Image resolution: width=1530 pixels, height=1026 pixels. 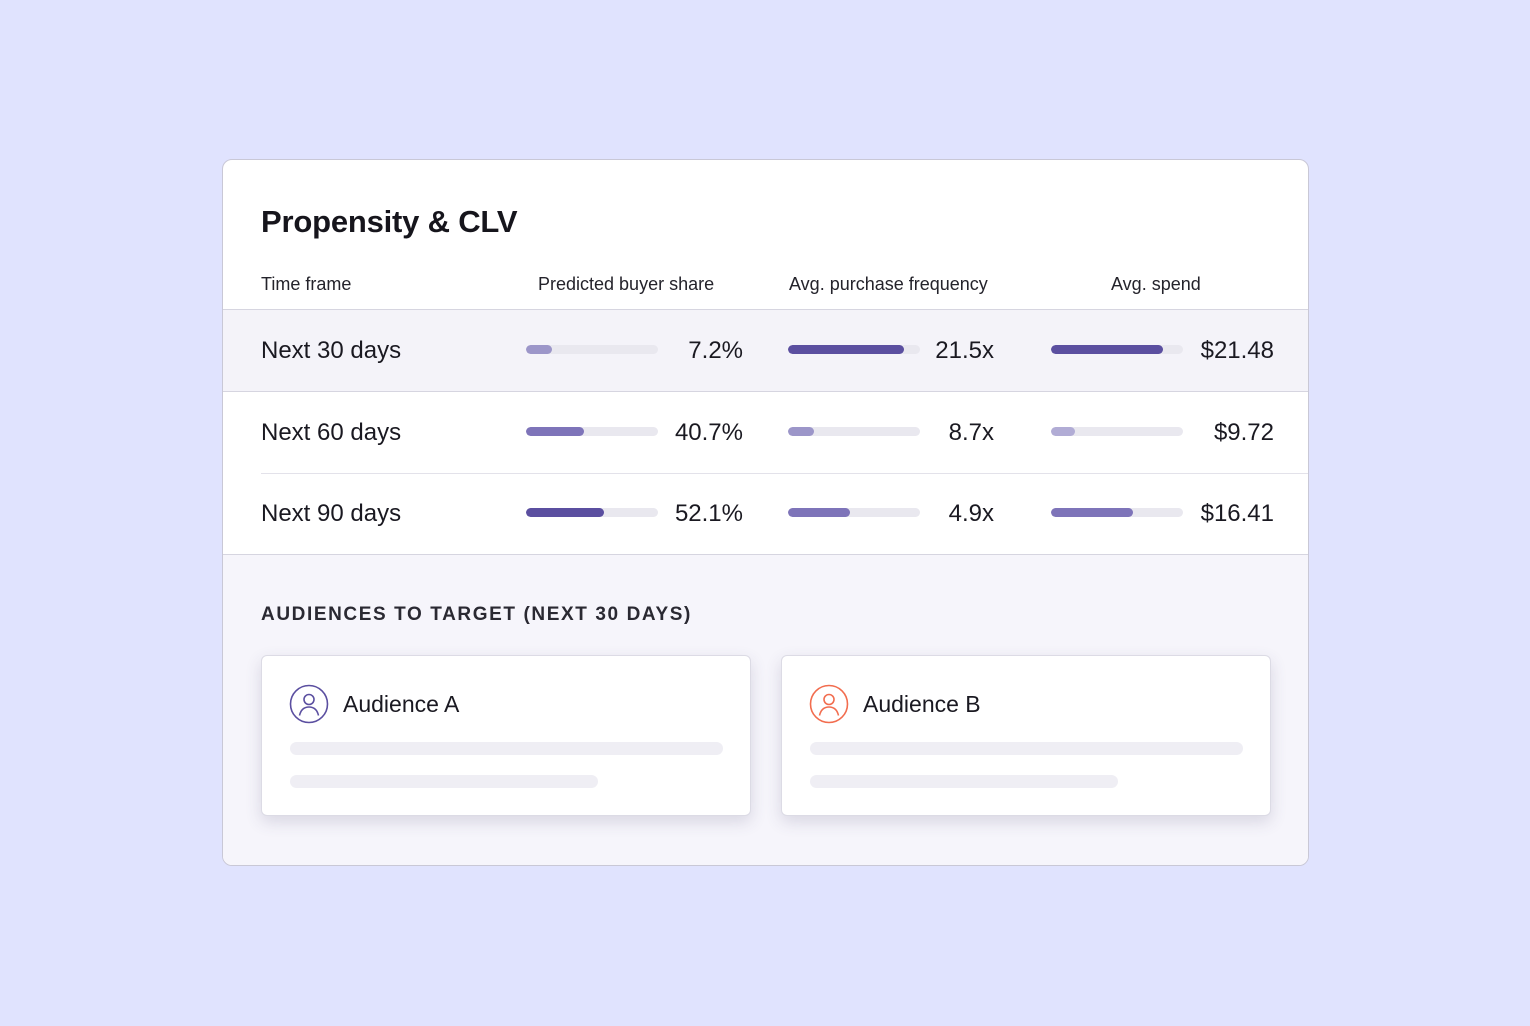 I want to click on time-frame-label: Next 90 days, so click(x=331, y=513).